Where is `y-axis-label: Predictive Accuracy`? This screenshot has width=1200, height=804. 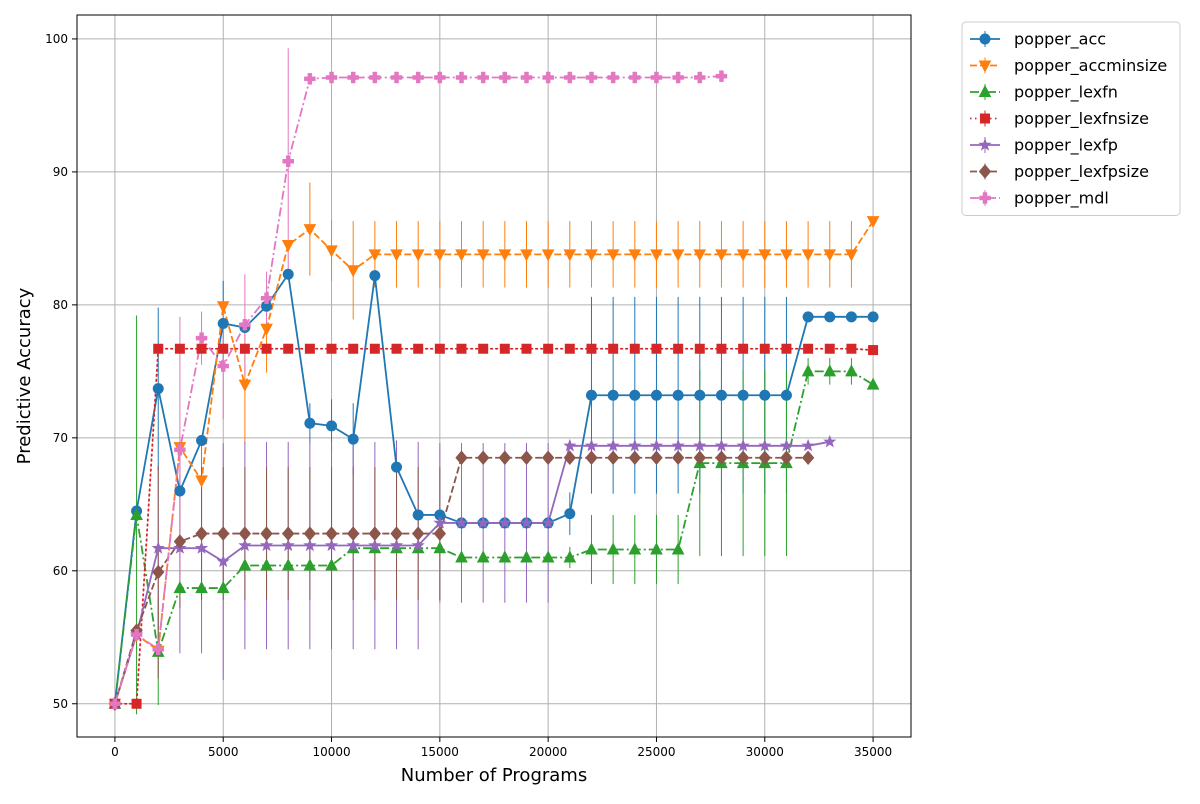
y-axis-label: Predictive Accuracy is located at coordinates (24, 375).